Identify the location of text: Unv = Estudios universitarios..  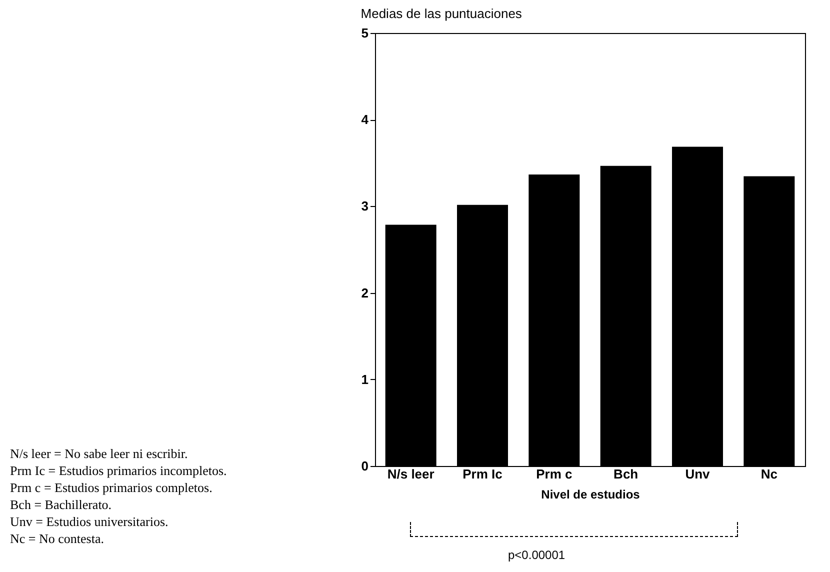
(90, 521).